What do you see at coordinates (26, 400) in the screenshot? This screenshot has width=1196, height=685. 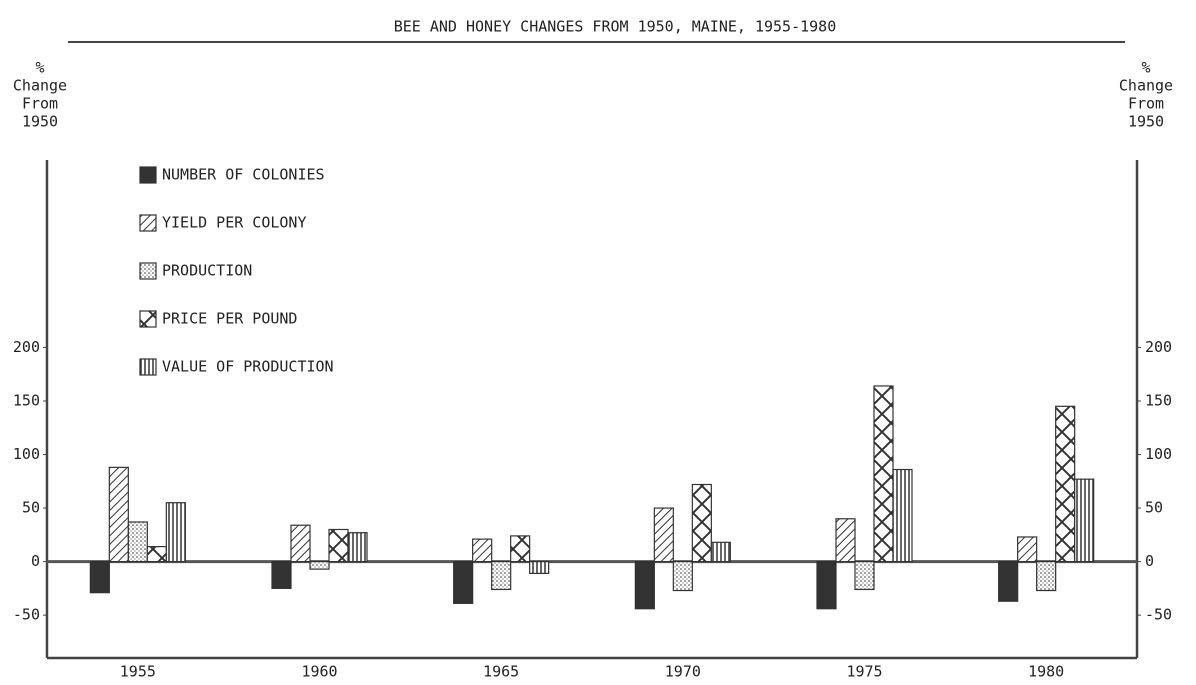 I see `y-tick-label: 150` at bounding box center [26, 400].